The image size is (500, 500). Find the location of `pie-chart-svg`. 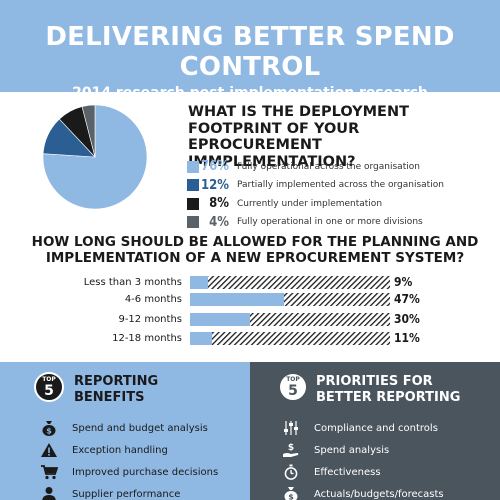

pie-chart-svg is located at coordinates (95, 157).